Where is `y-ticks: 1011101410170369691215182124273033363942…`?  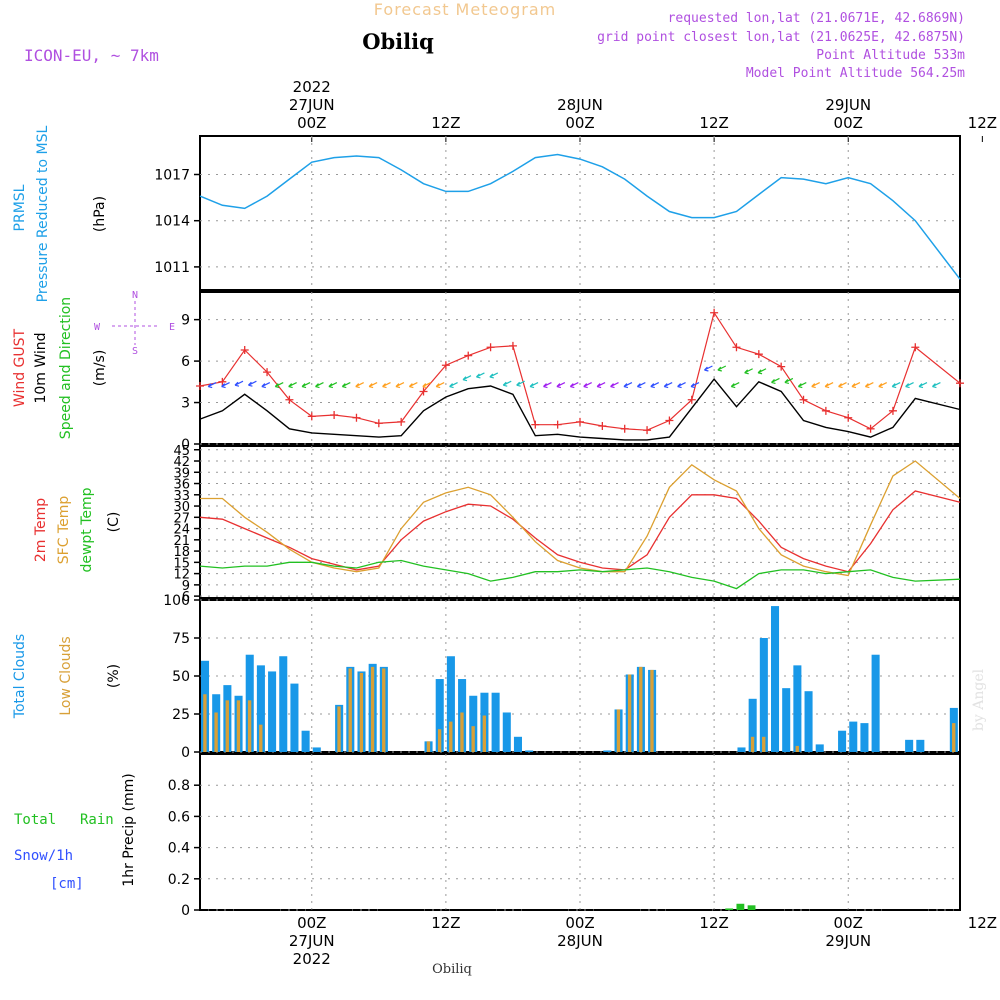 y-ticks: 1011101410170369691215182124273033363942… is located at coordinates (177, 543).